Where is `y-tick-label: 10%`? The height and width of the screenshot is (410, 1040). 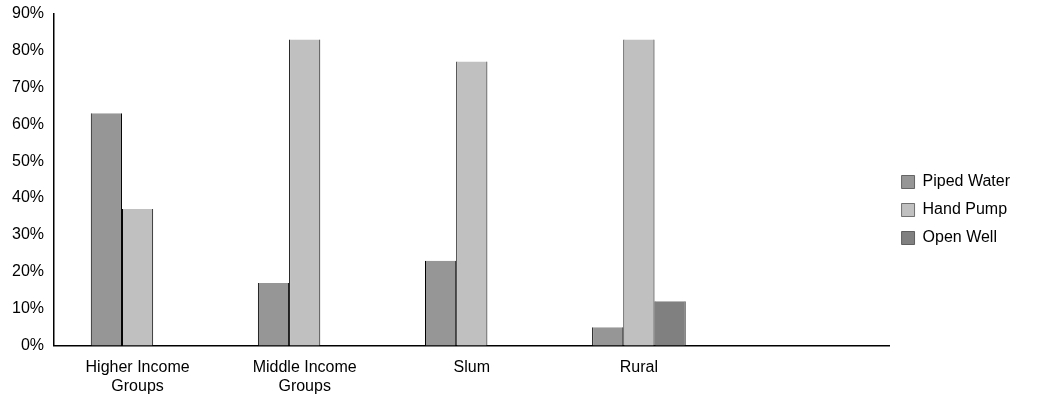 y-tick-label: 10% is located at coordinates (28, 308).